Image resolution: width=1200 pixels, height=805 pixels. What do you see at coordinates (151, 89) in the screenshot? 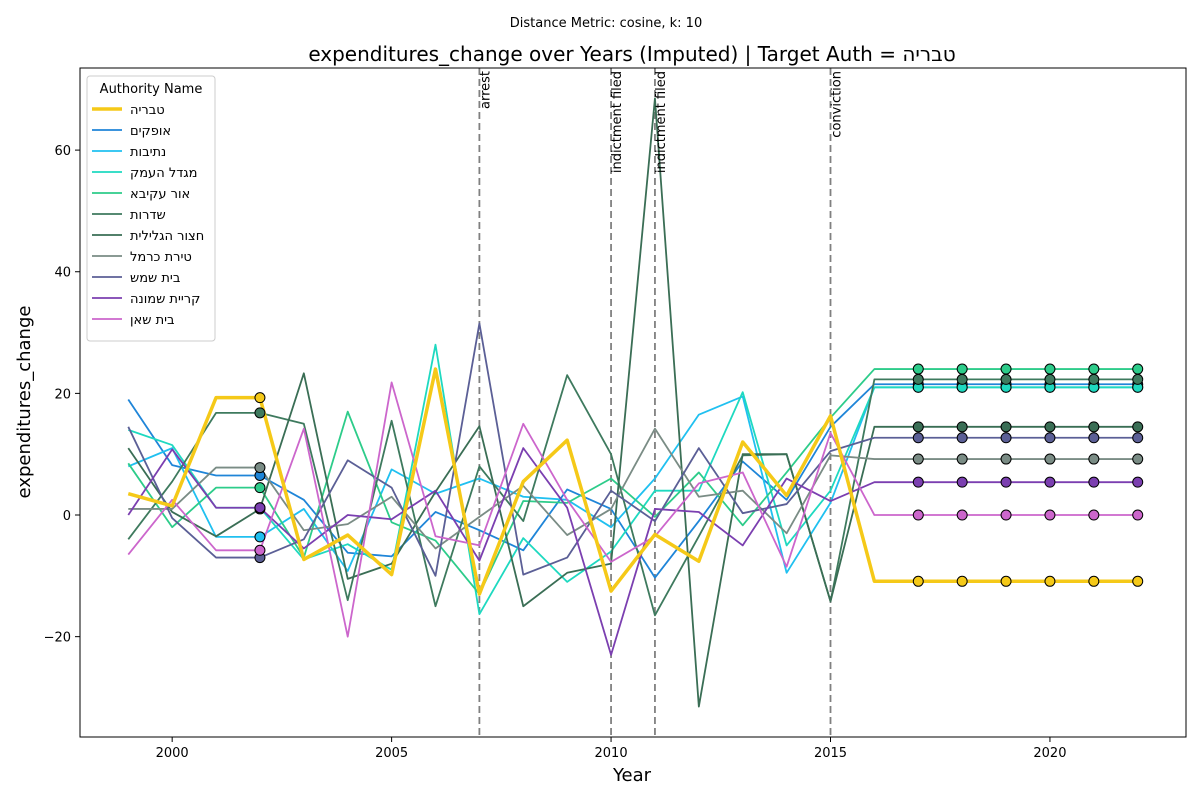
I see `legend-title: Authority Name` at bounding box center [151, 89].